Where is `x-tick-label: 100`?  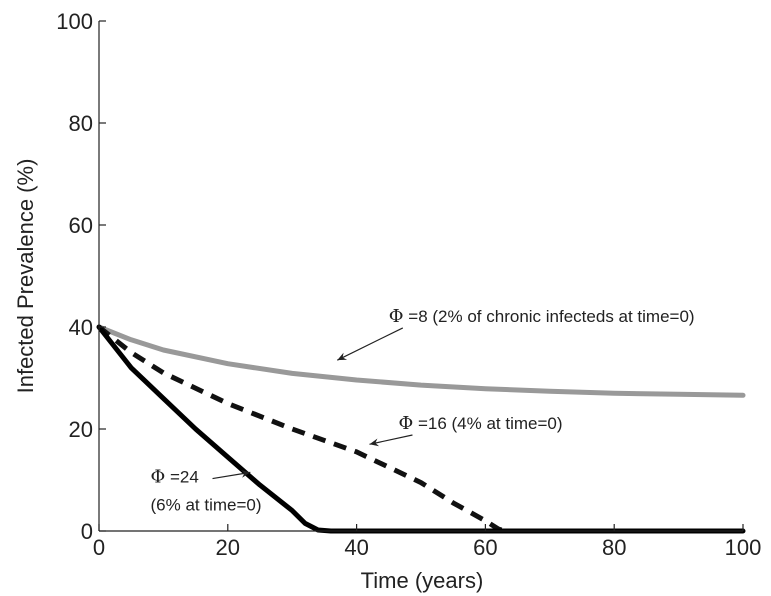
x-tick-label: 100 is located at coordinates (743, 547).